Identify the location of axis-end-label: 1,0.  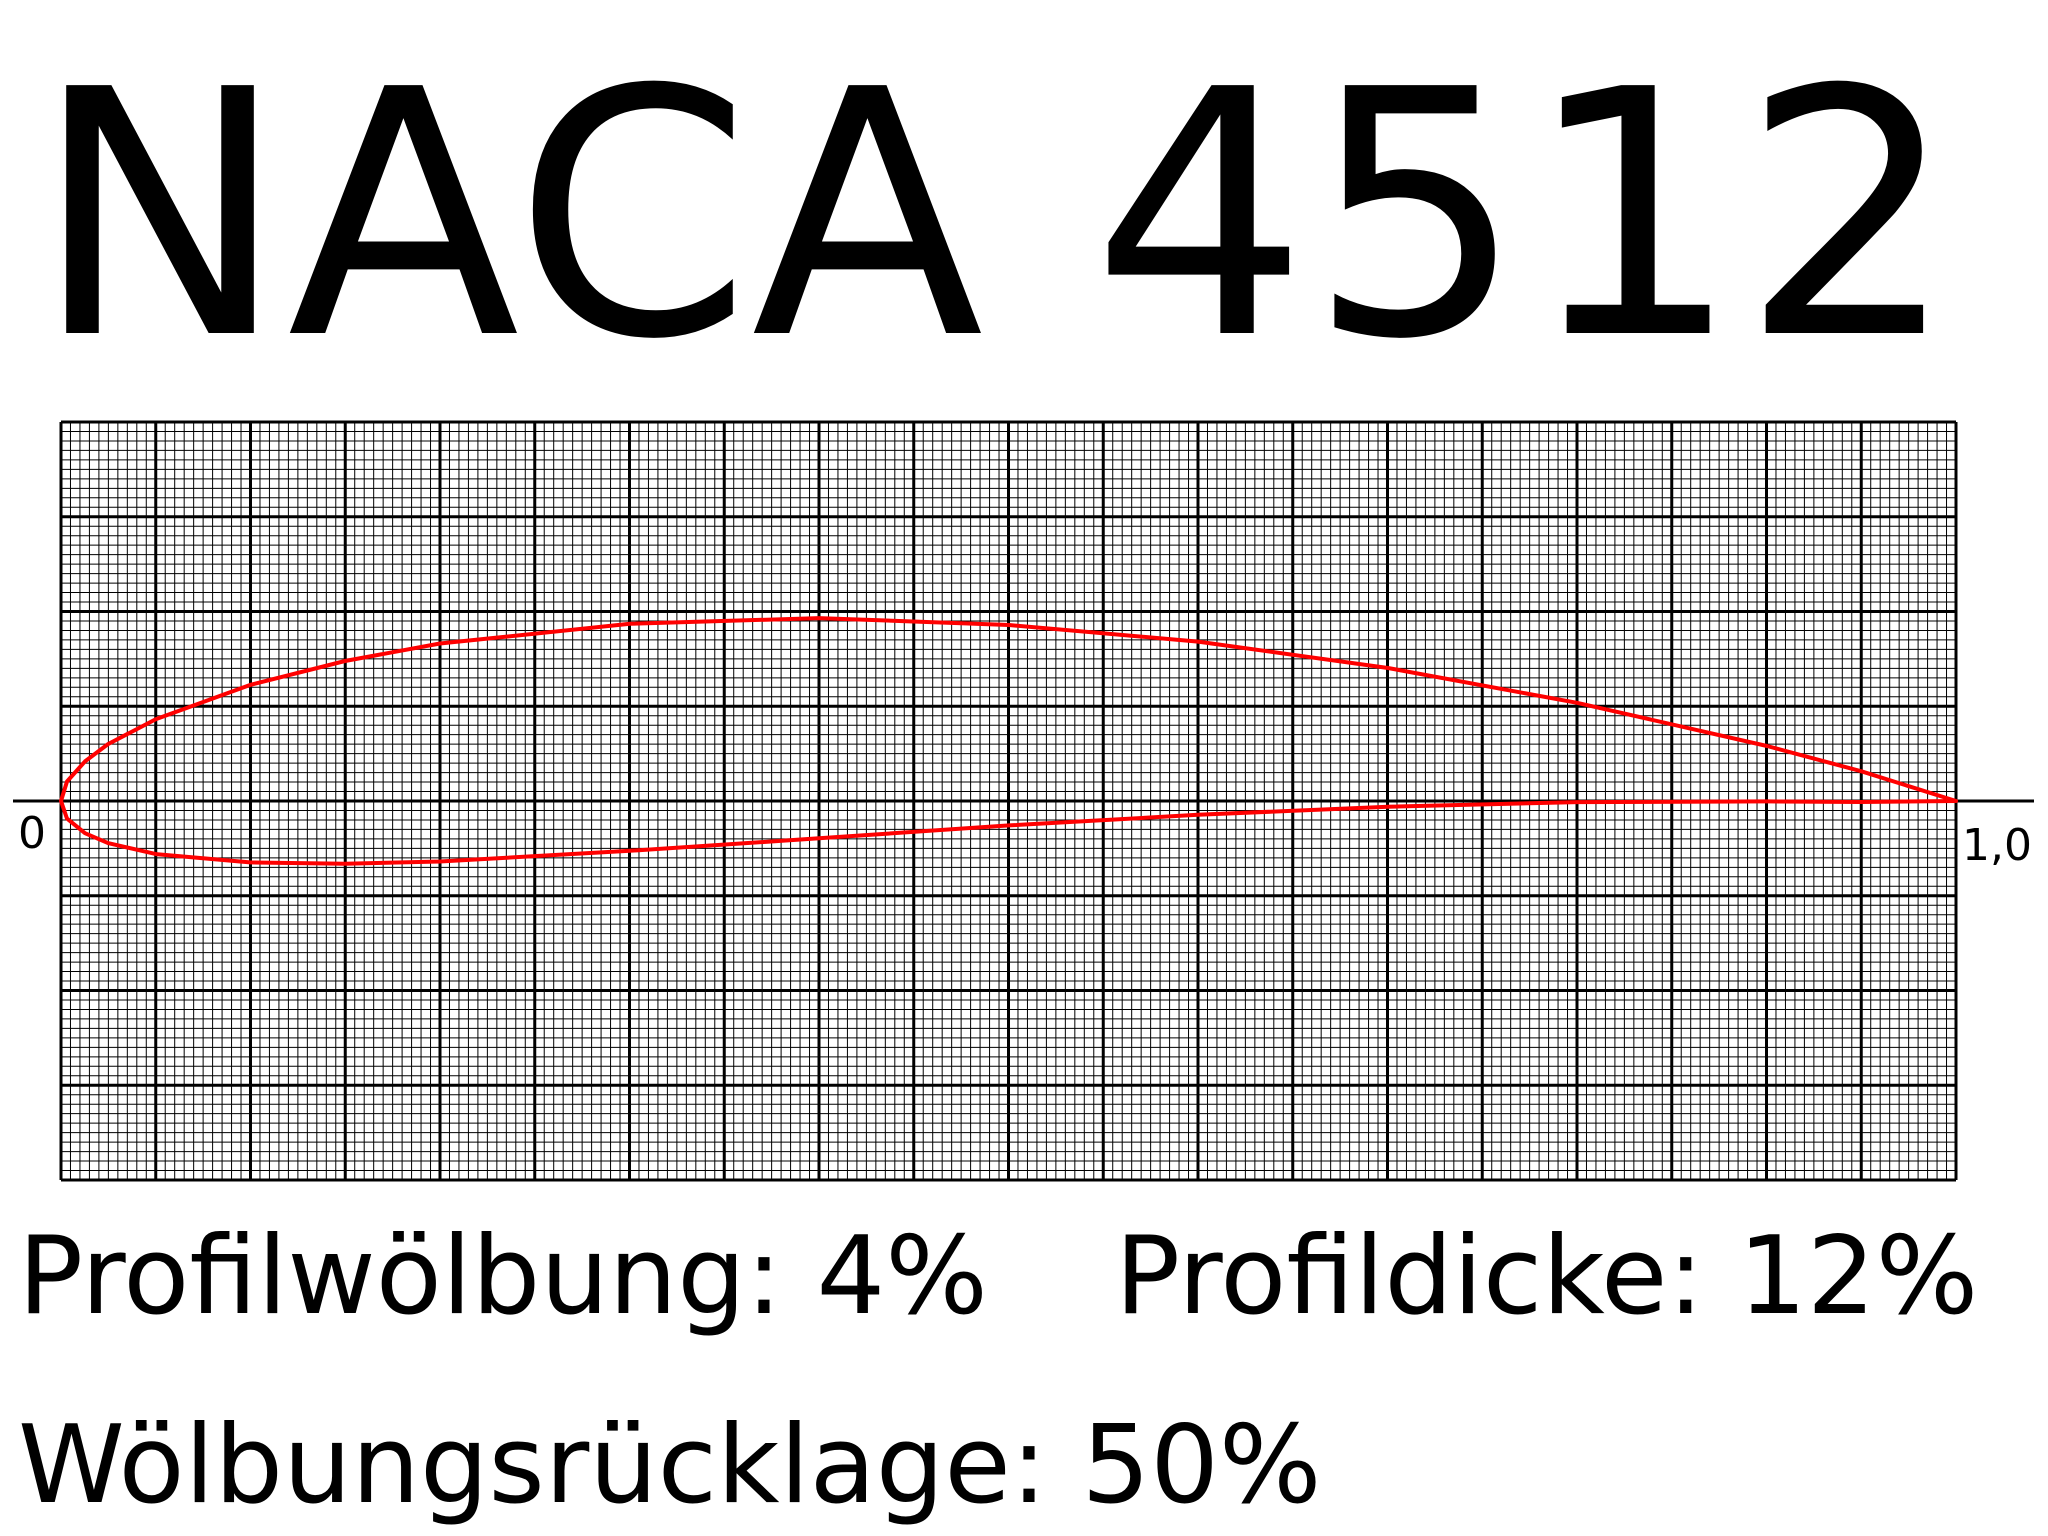
(1997, 845).